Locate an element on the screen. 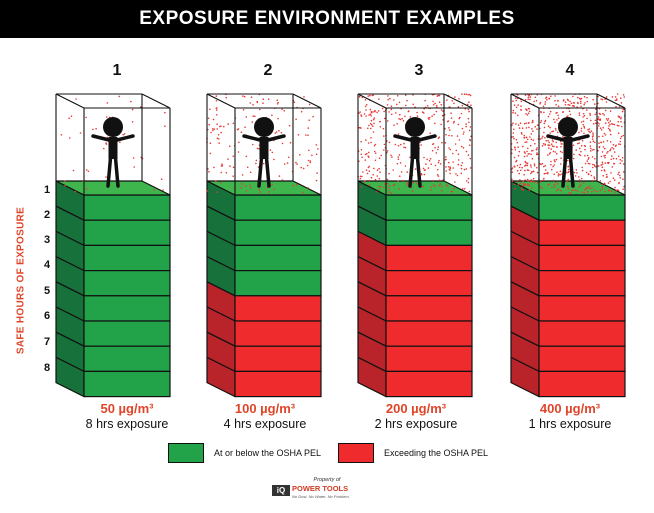 The image size is (654, 513). person-leg-icon is located at coordinates (564, 172).